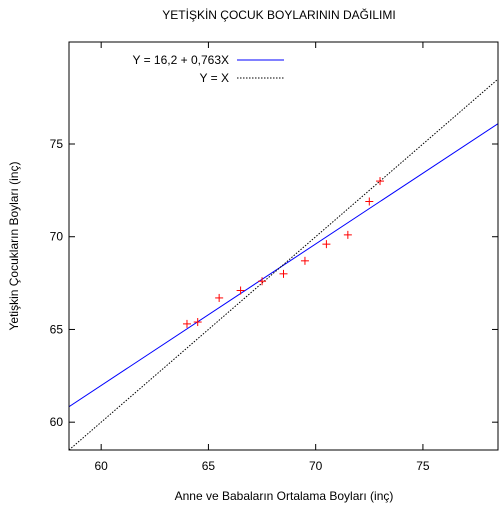 This screenshot has width=499, height=508. What do you see at coordinates (14, 246) in the screenshot?
I see `y-axis-label: Yetişkin Çocukların Boyları (inç)` at bounding box center [14, 246].